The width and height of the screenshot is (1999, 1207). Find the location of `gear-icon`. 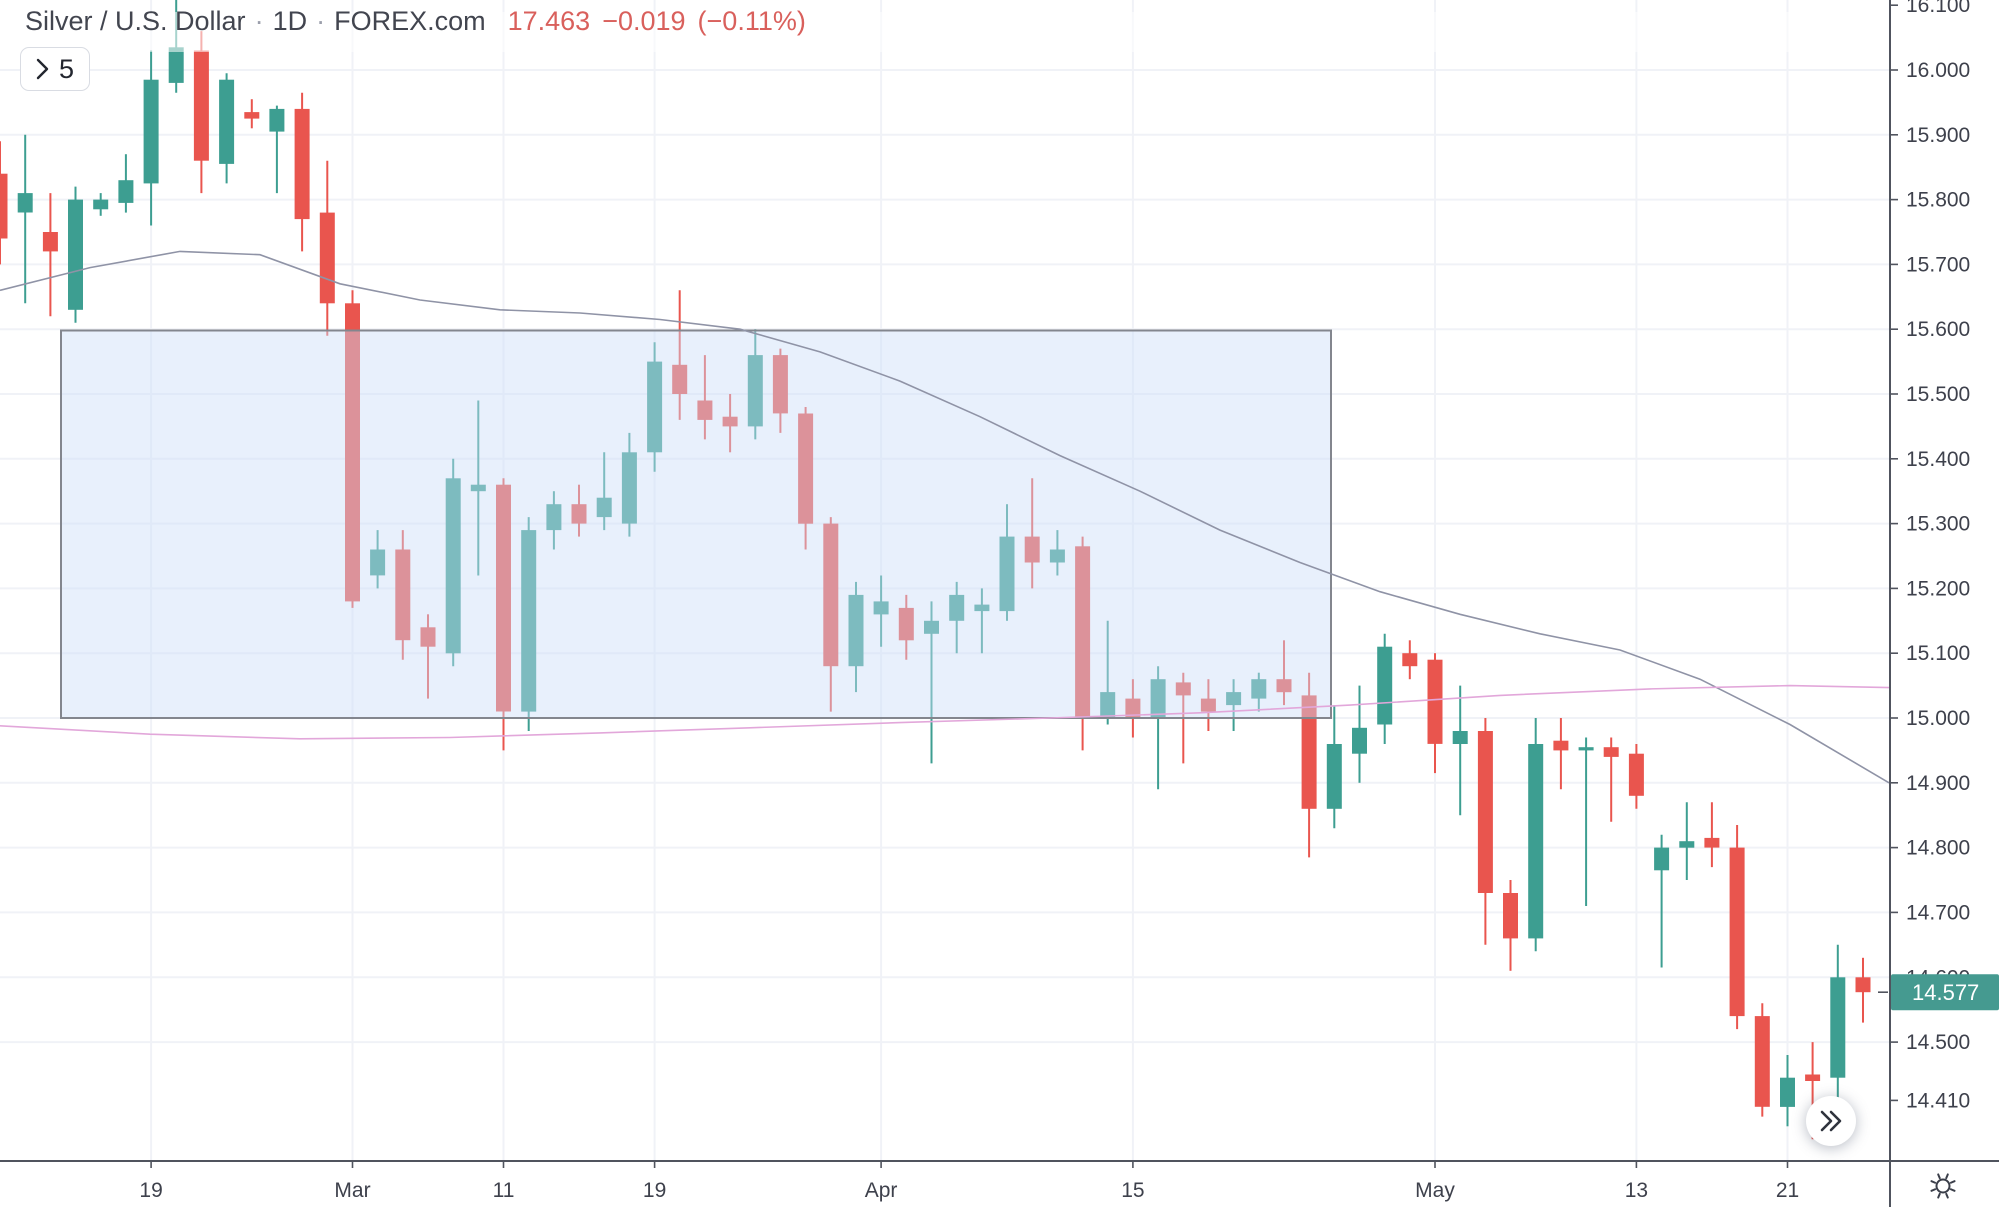

gear-icon is located at coordinates (1943, 1186).